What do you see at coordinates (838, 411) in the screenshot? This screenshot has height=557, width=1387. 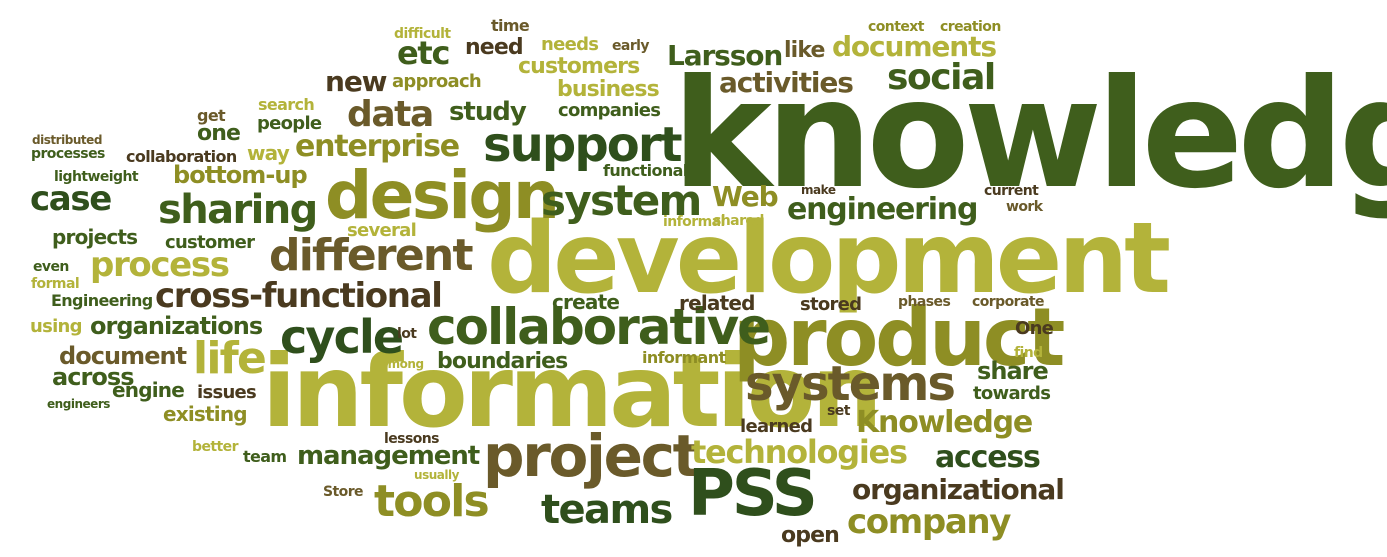 I see `word-set: set` at bounding box center [838, 411].